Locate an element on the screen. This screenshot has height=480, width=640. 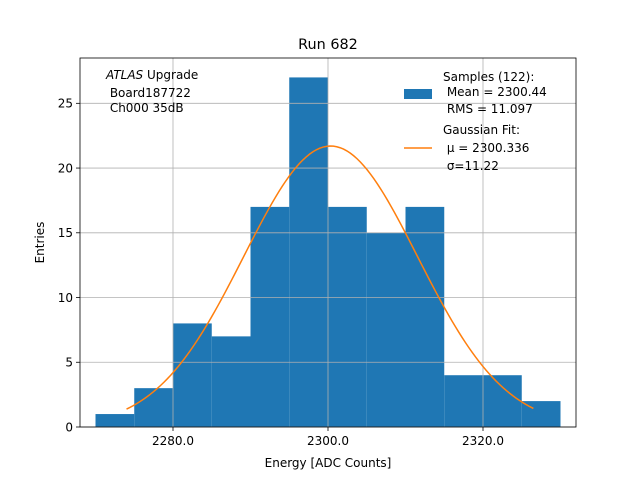
x-tick-label-2: 2320.0 is located at coordinates (483, 441).